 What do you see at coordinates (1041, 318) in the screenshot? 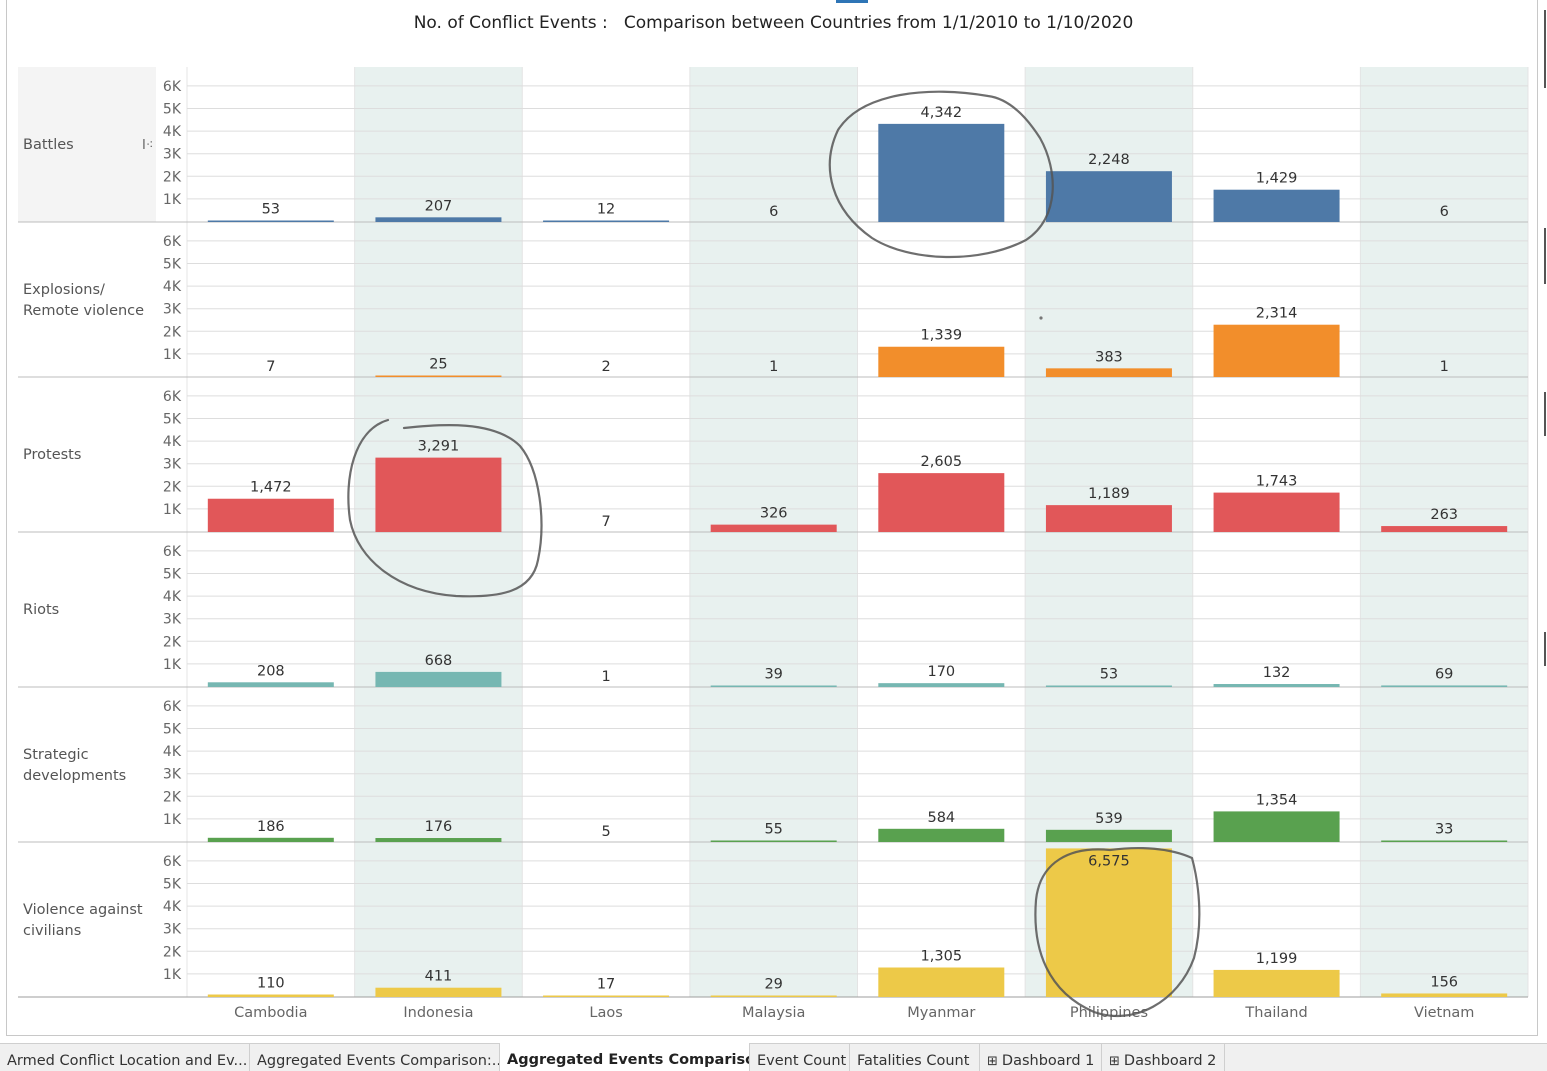
I see `annotation-dot` at bounding box center [1041, 318].